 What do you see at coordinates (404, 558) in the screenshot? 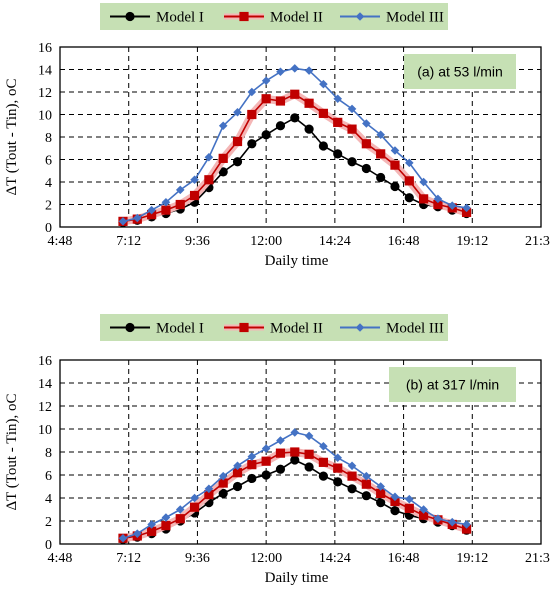
I see `x-tick-label: 16:48` at bounding box center [404, 558].